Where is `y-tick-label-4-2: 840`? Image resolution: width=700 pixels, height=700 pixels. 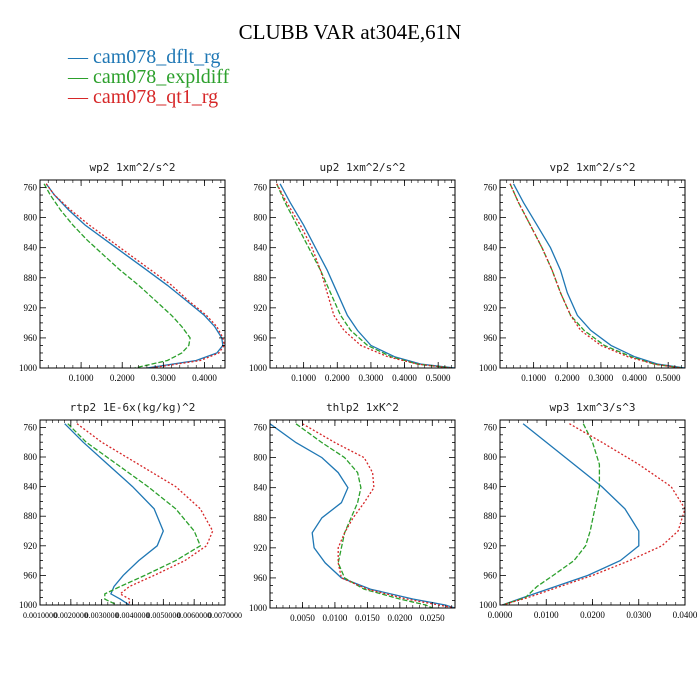 y-tick-label-4-2: 840 is located at coordinates (261, 488).